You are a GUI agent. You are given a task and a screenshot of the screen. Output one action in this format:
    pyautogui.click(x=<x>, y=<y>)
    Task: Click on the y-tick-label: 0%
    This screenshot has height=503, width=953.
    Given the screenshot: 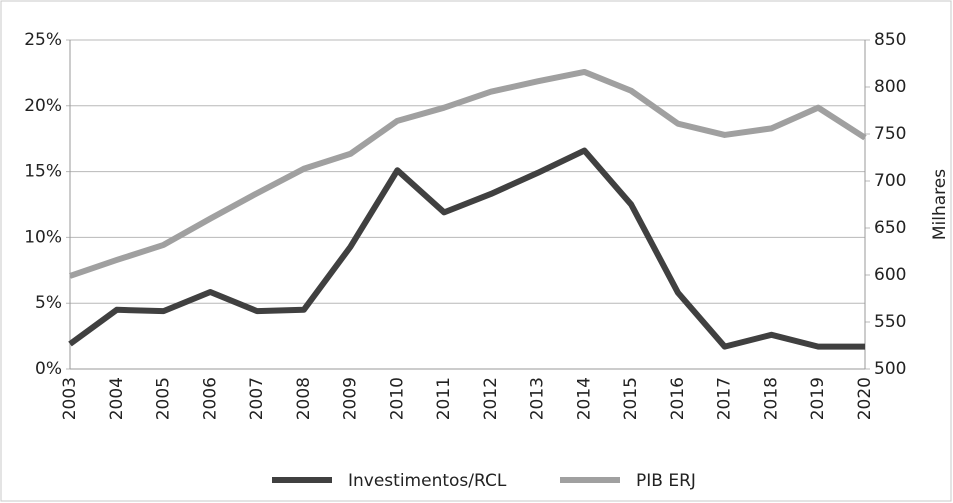 What is the action you would take?
    pyautogui.click(x=48, y=369)
    